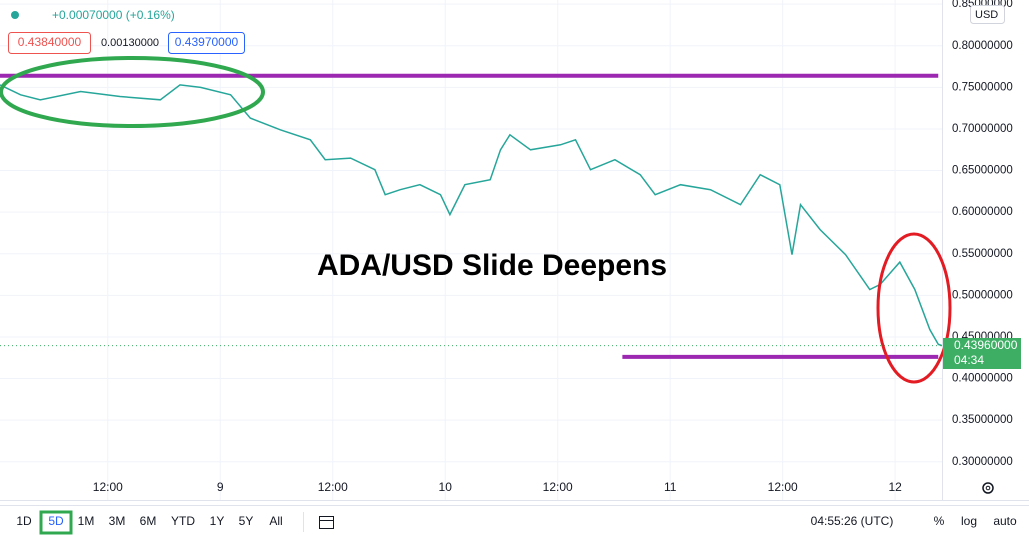  I want to click on y-tick-label: 0.35000000, so click(982, 420).